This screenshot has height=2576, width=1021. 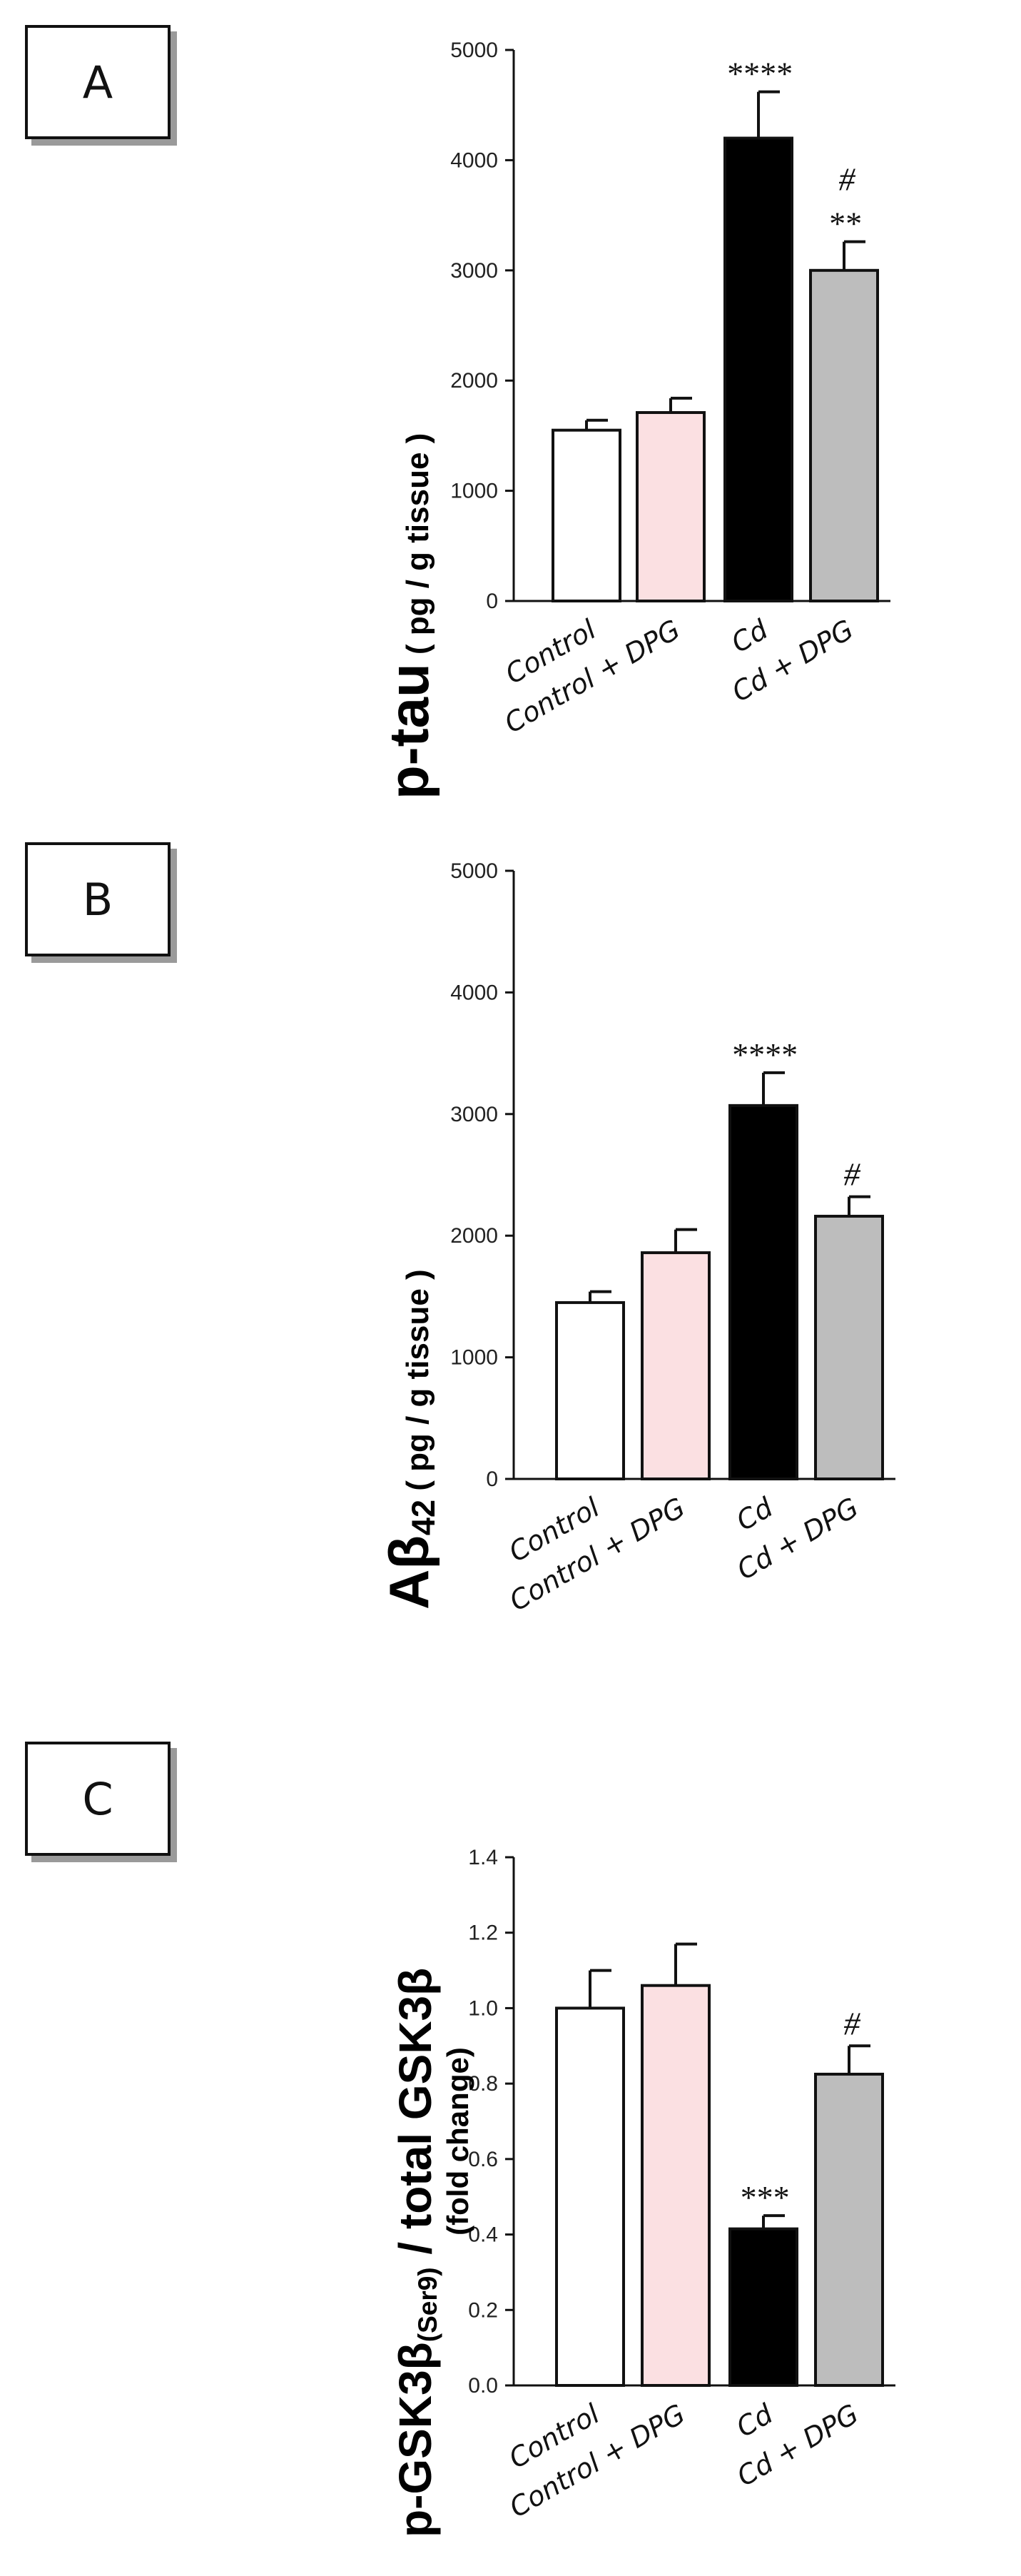 What do you see at coordinates (483, 2008) in the screenshot?
I see `y-tick-label: 1.0` at bounding box center [483, 2008].